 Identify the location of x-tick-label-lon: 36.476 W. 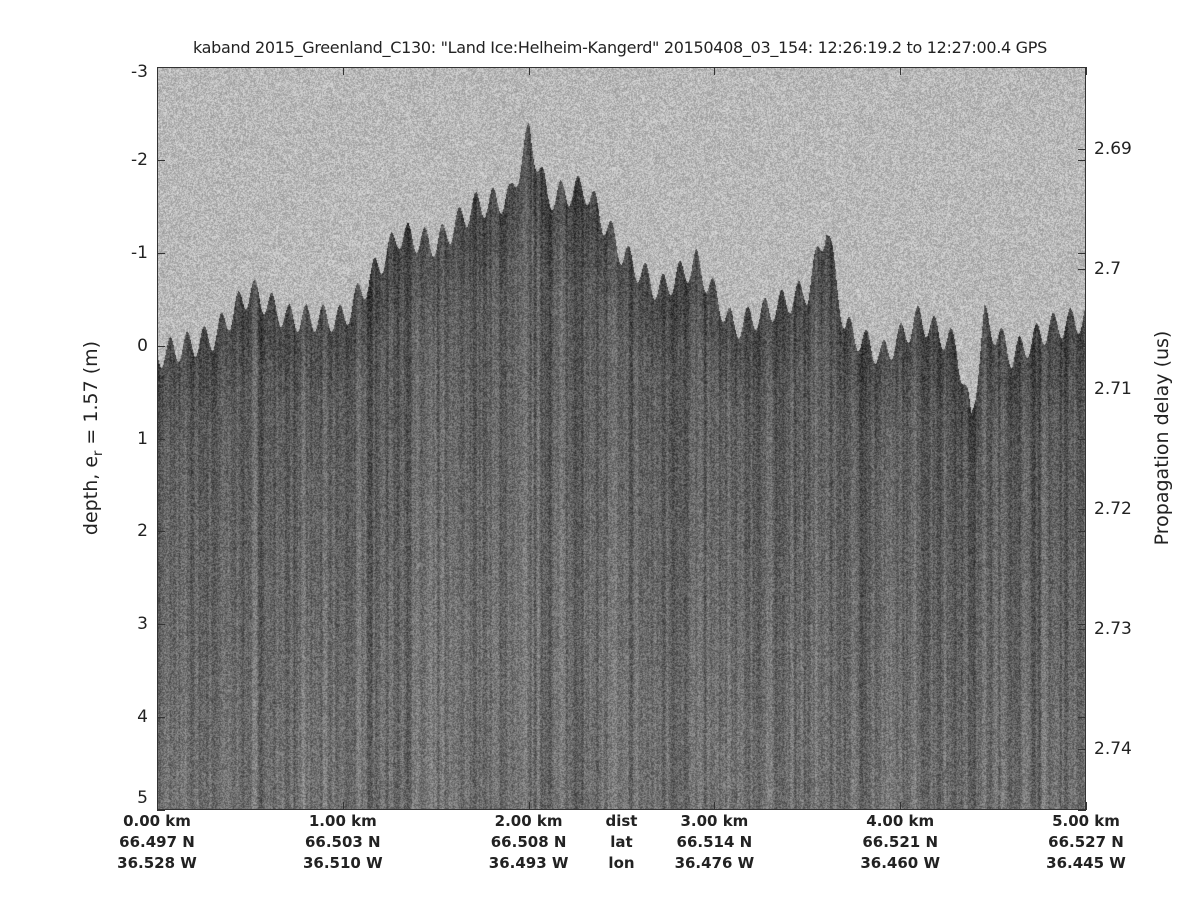
(714, 863).